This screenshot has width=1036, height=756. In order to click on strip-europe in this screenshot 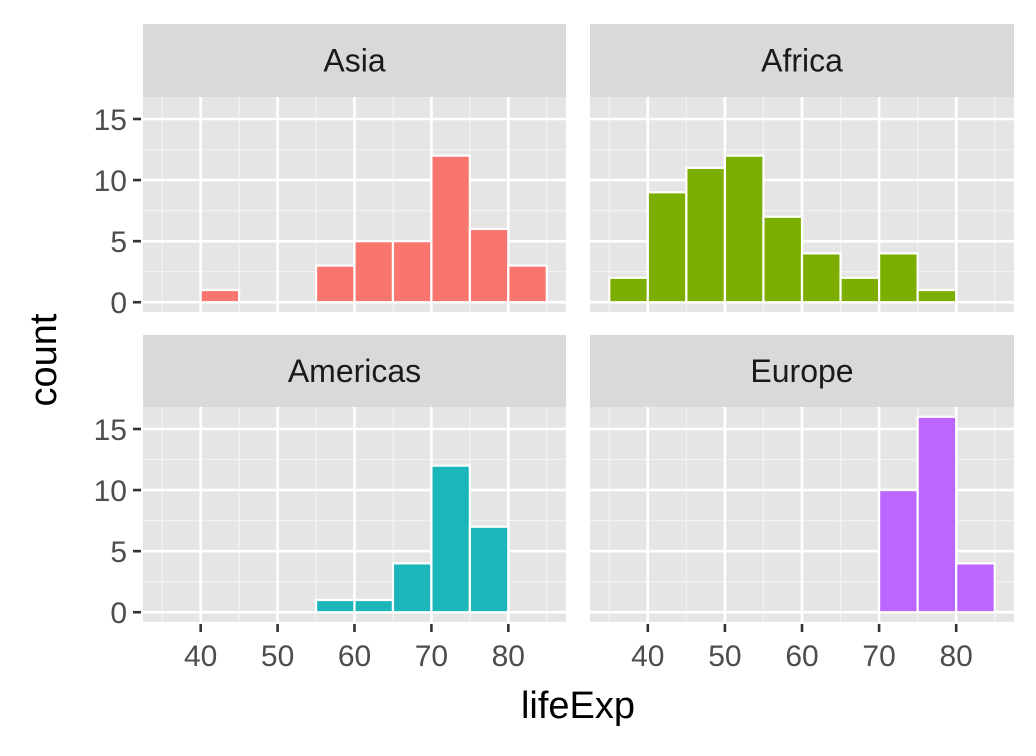, I will do `click(802, 371)`.